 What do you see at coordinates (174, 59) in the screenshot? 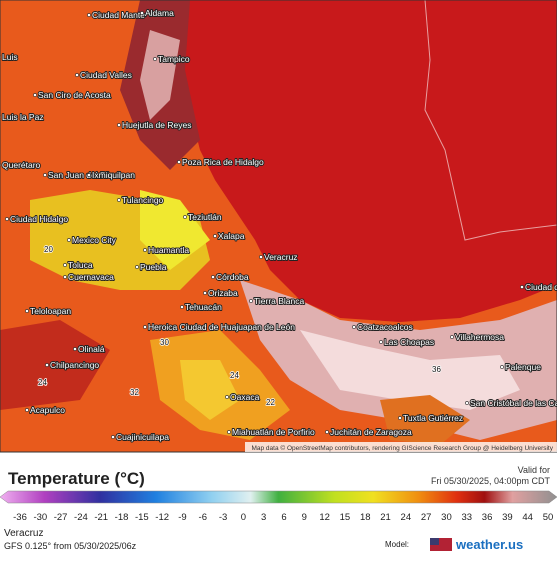
I see `city-label: Tampico` at bounding box center [174, 59].